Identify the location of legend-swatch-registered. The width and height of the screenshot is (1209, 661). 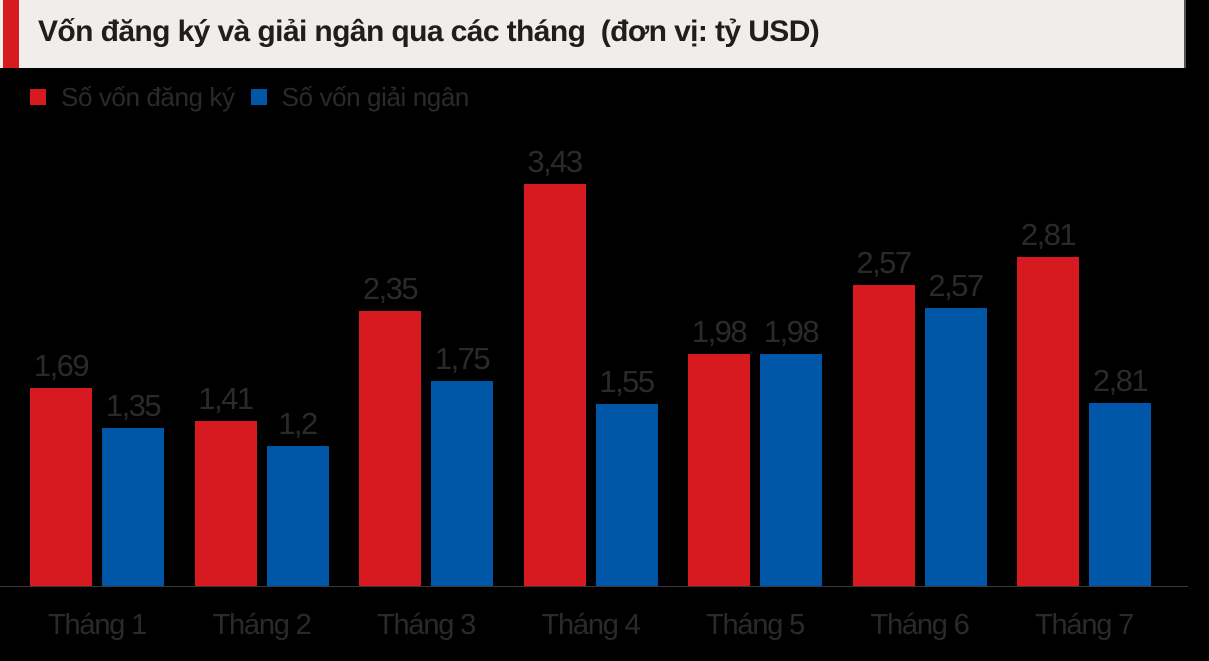
(38, 97).